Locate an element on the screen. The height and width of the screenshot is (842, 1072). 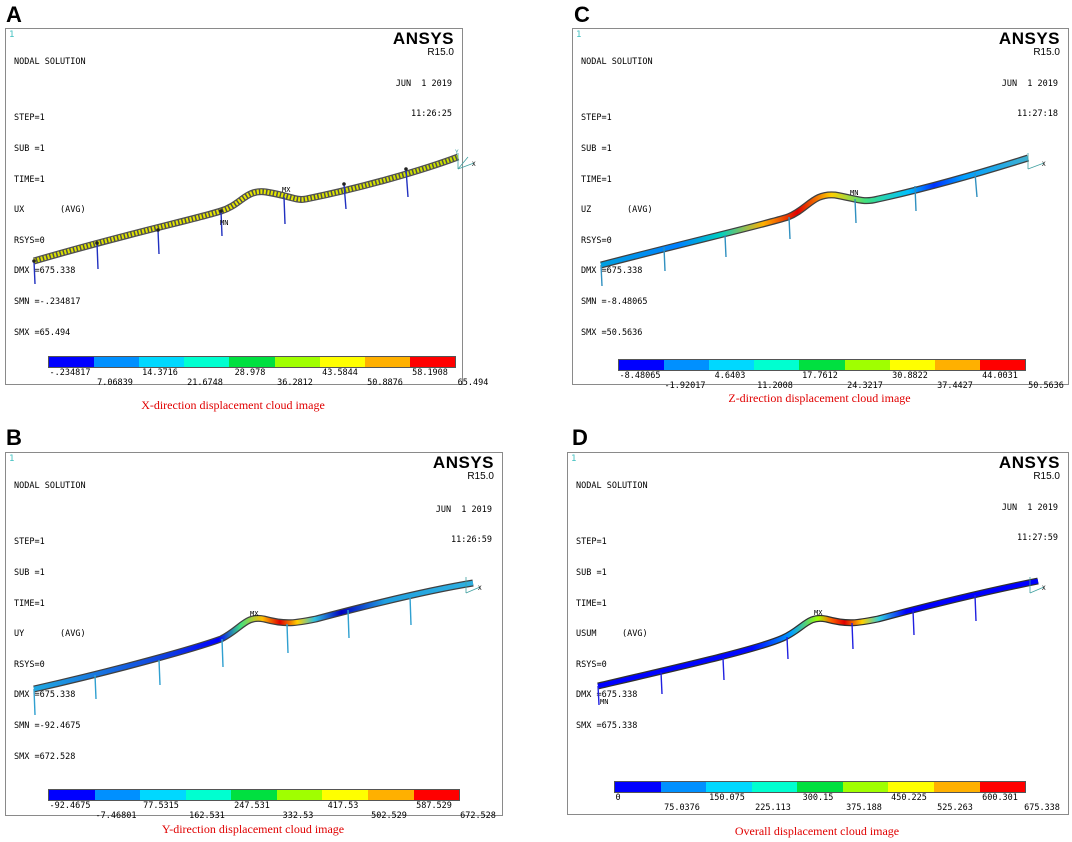
caption-c: Z-direction displacement cloud image is located at coordinates (819, 398).